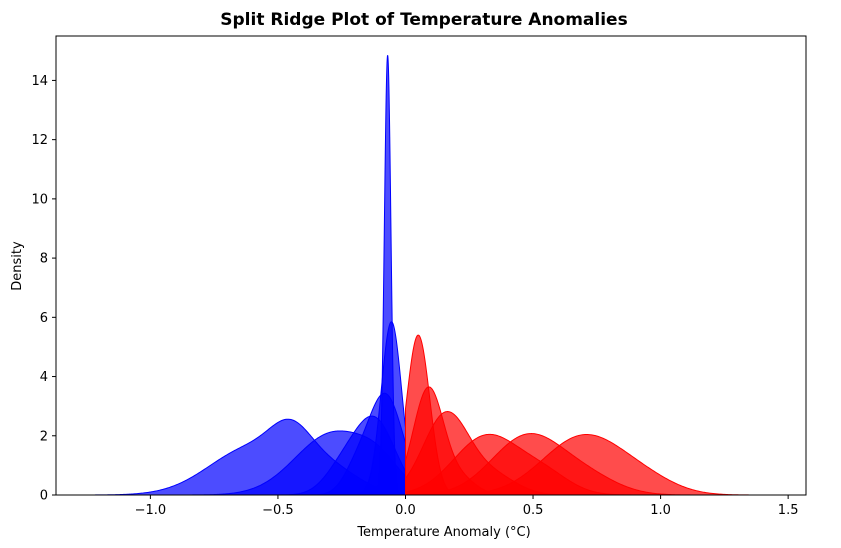 This screenshot has height=548, width=841. I want to click on y-tick-label: 4, so click(44, 377).